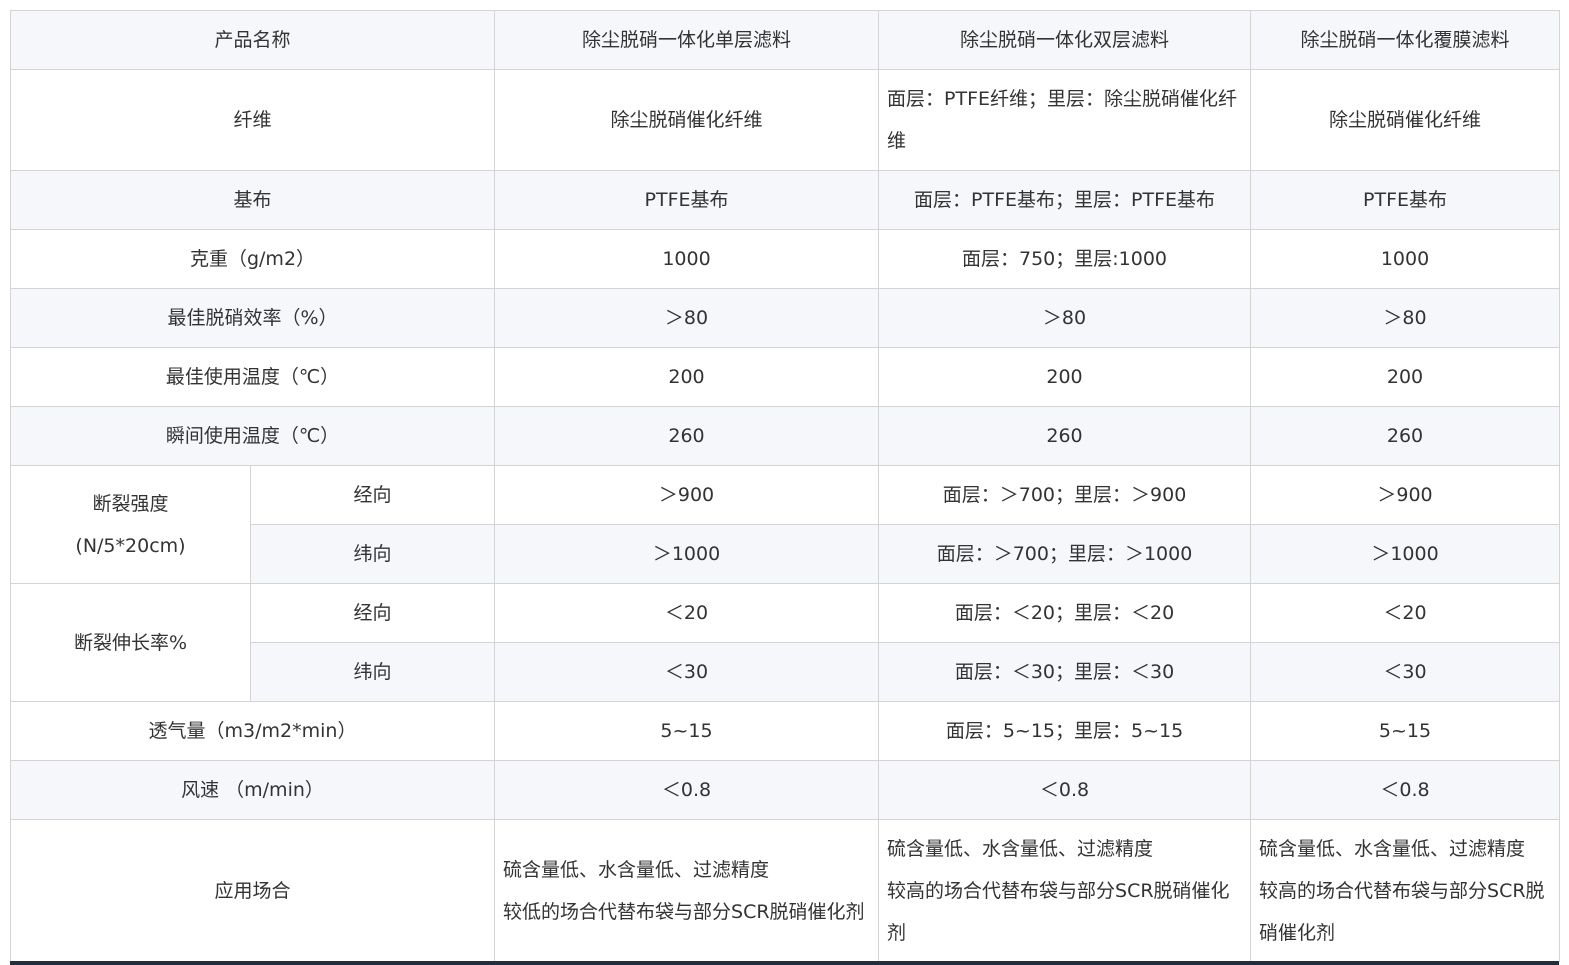  I want to click on table-row: 基布 PTFE基布 面层：PTFE基布；里层：PTFE基布 PTFE基布, so click(785, 200).